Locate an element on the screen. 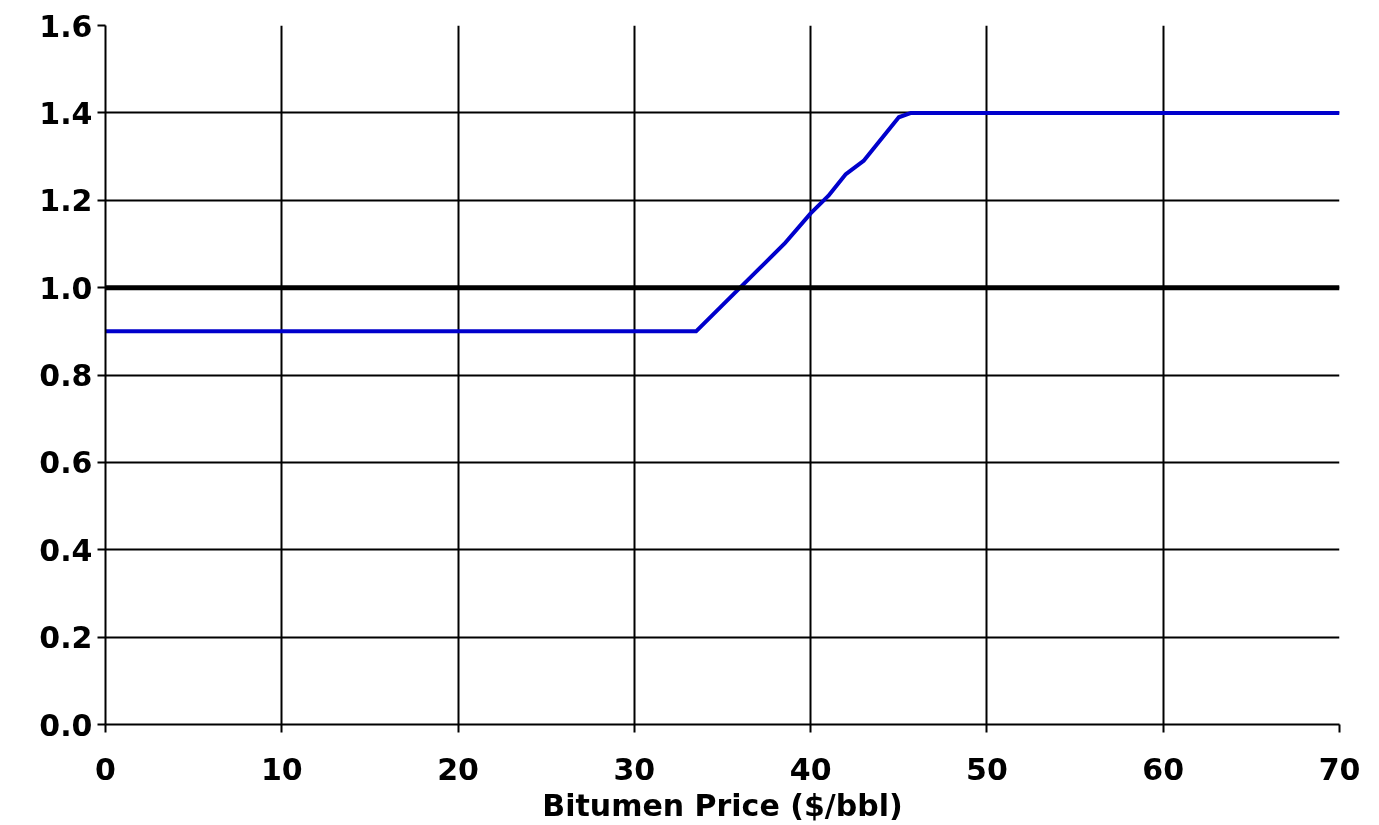 The height and width of the screenshot is (825, 1379). y-tick-label: 1.6 is located at coordinates (66, 26).